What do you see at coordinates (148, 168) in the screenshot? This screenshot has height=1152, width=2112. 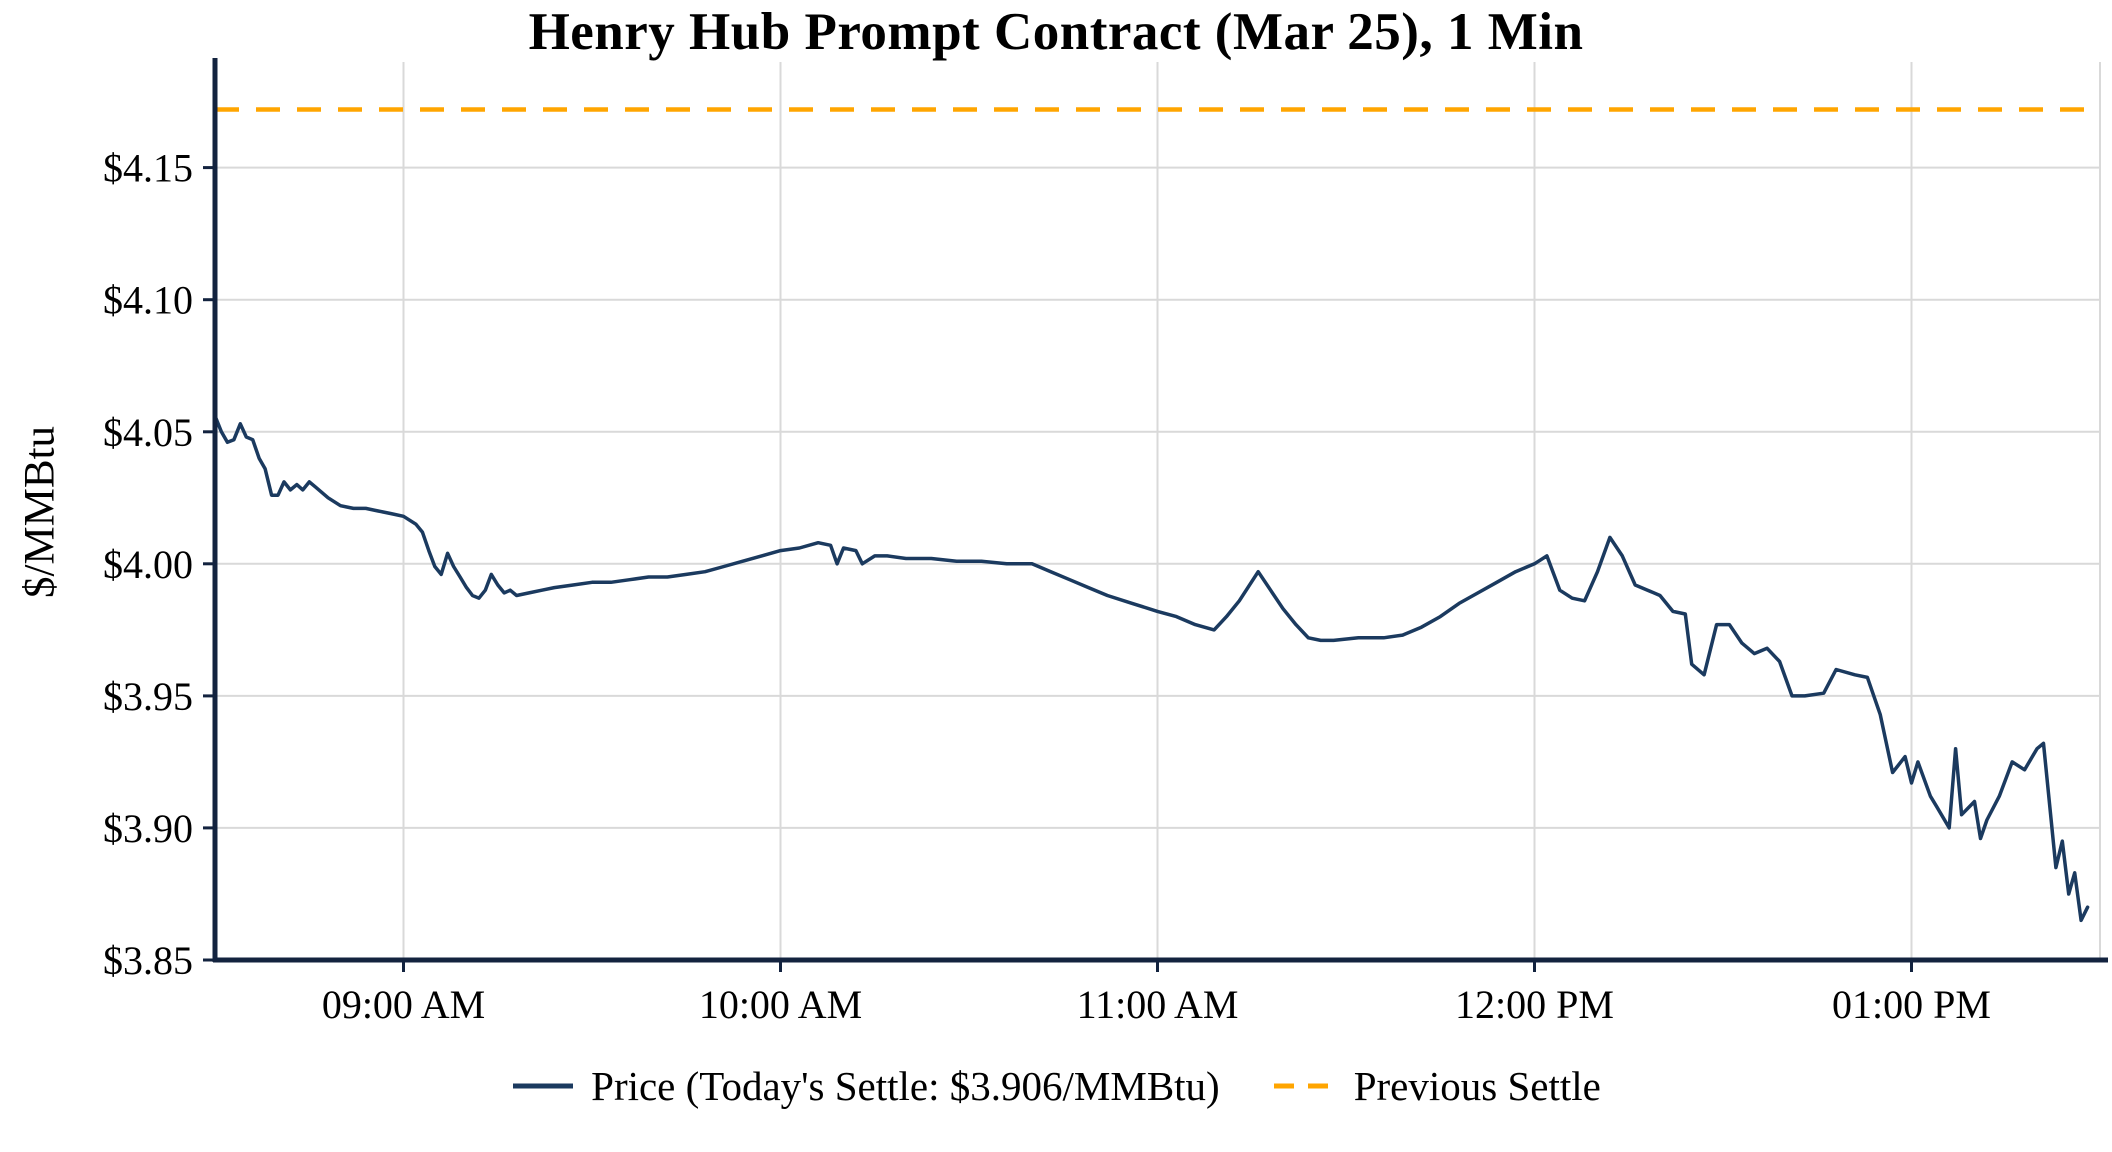 I see `y-tick-label: $4.15` at bounding box center [148, 168].